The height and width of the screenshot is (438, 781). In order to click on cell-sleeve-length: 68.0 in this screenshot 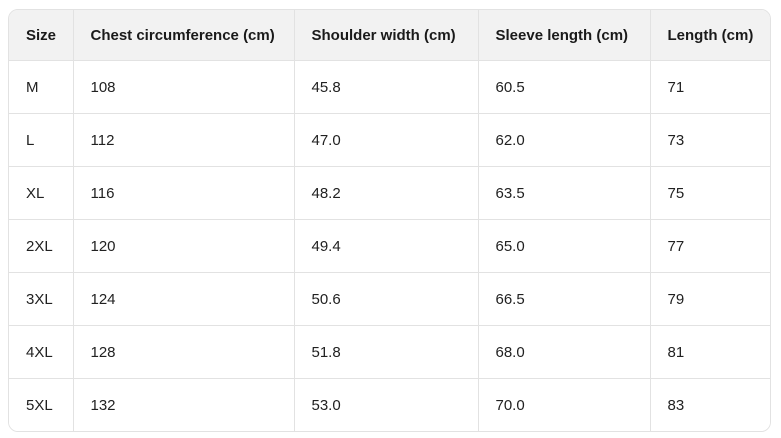, I will do `click(564, 352)`.